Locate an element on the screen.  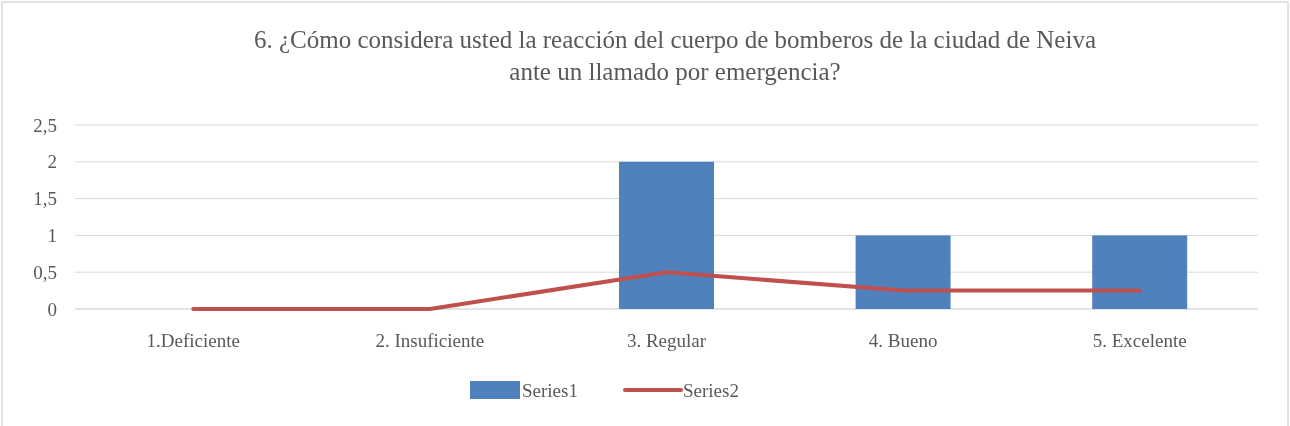
chart-title: 6. ¿Cómo considera usted la reacción del cuerpo de bomberos de la ciudad de Neiva ante un llamado por emergencia? is located at coordinates (675, 55).